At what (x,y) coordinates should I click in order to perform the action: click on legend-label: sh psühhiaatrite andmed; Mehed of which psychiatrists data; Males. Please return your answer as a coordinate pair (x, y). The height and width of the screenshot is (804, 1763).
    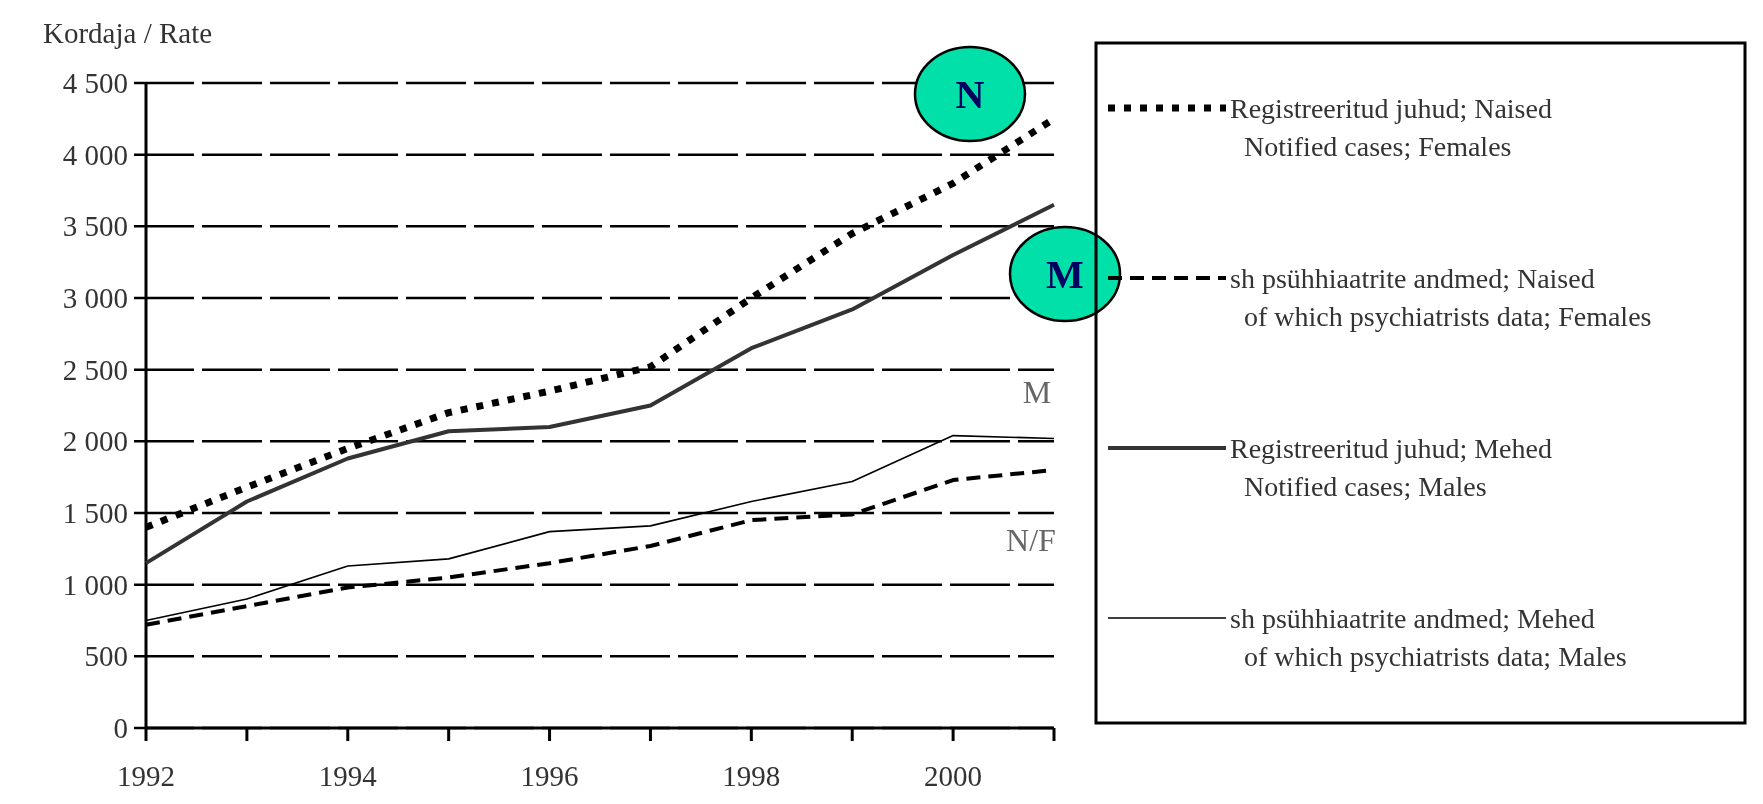
    Looking at the image, I should click on (1428, 637).